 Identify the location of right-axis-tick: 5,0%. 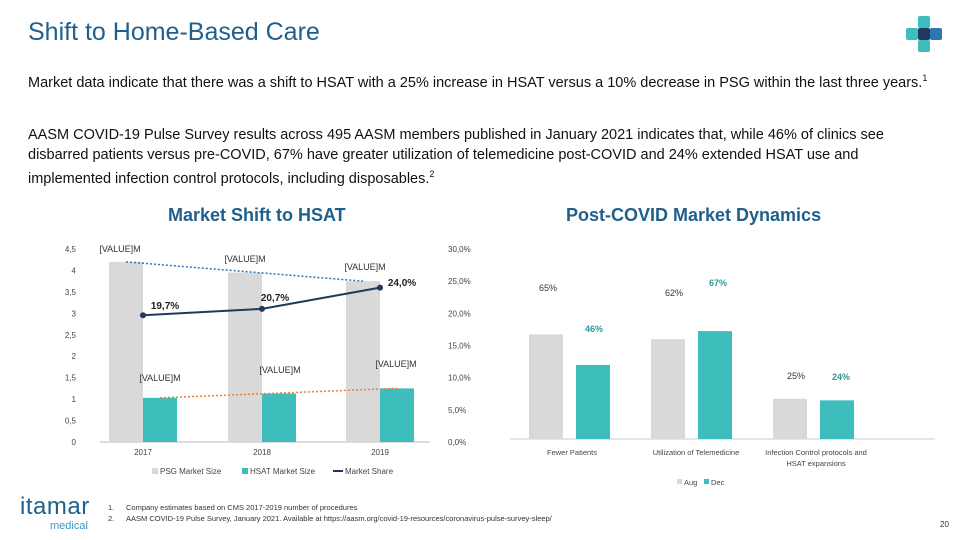
(457, 410).